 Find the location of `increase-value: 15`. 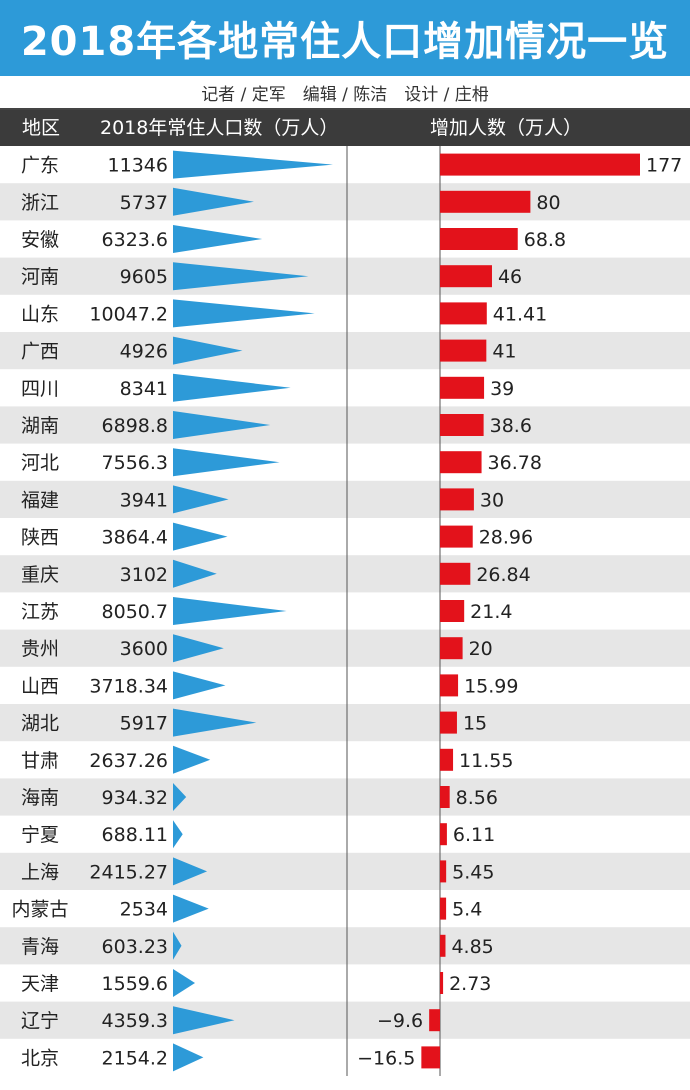

increase-value: 15 is located at coordinates (475, 724).